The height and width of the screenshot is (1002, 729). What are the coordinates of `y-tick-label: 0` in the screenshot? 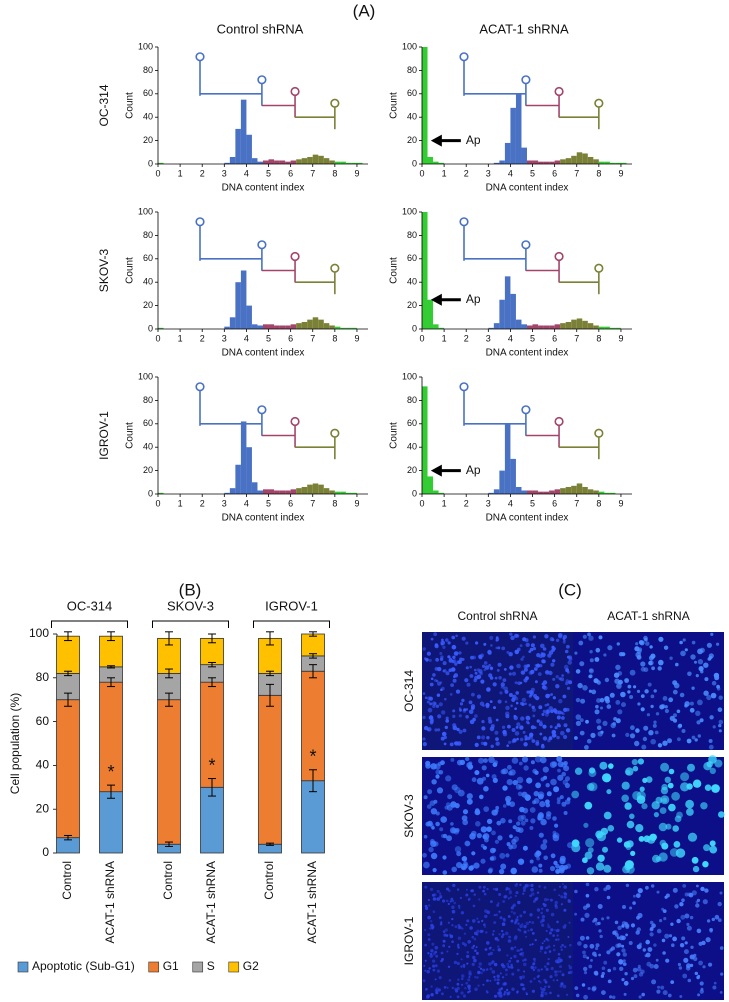 It's located at (414, 493).